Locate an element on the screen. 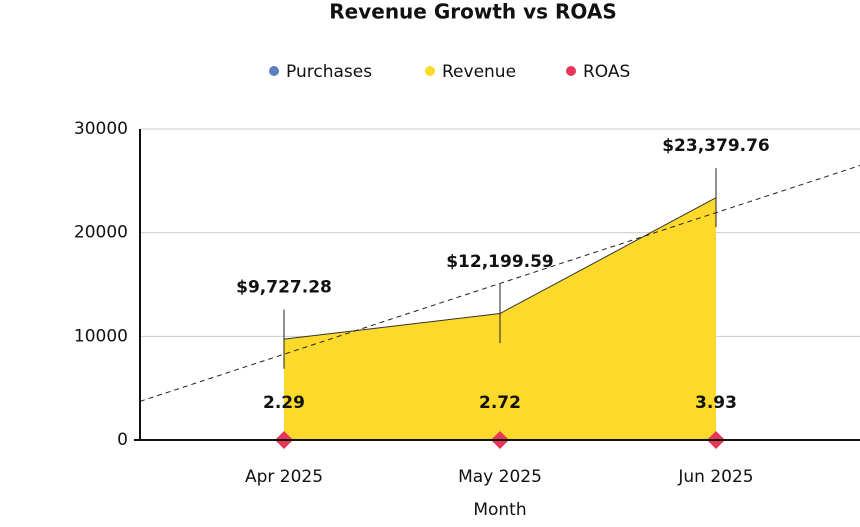 This screenshot has height=527, width=860. value-label: $23,379.76 is located at coordinates (716, 146).